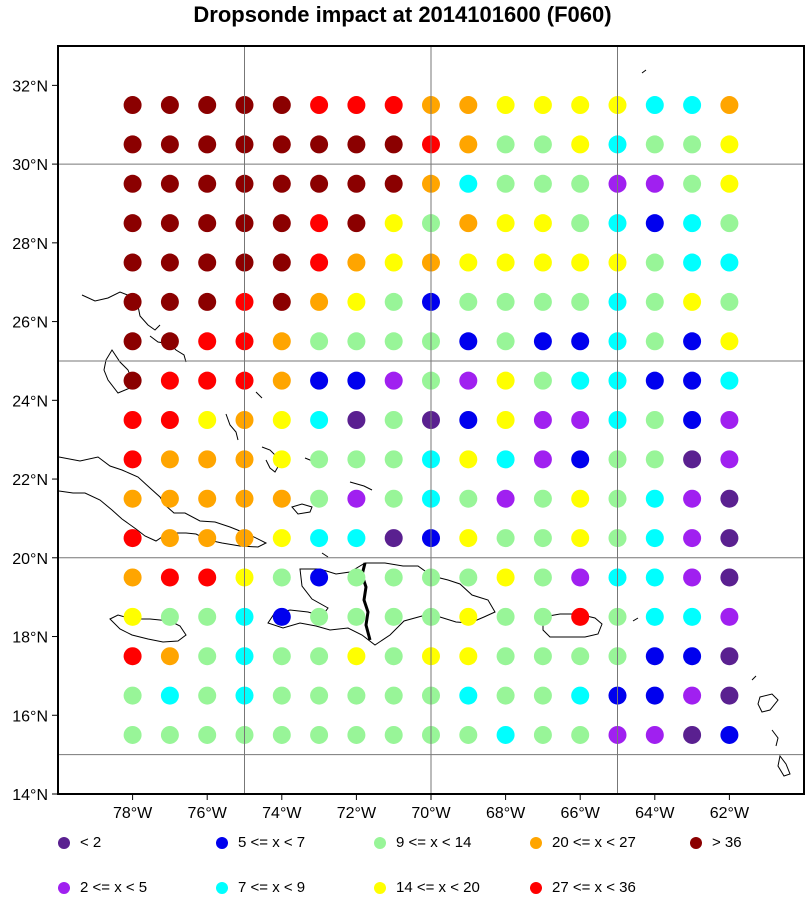 This screenshot has width=805, height=900. I want to click on lat-tick-label: 28°N, so click(30, 244).